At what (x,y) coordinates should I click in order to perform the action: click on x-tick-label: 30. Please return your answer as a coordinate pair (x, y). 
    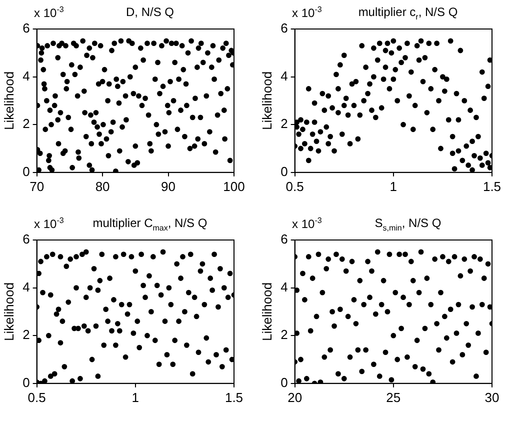
    Looking at the image, I should click on (492, 397).